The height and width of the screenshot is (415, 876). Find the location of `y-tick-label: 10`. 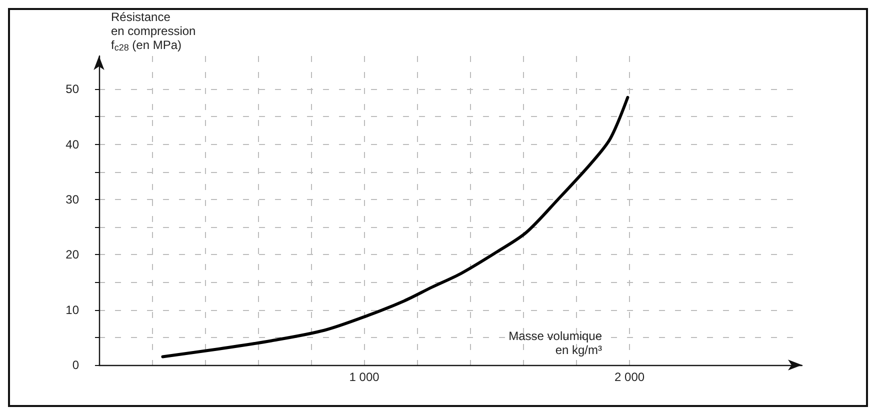

y-tick-label: 10 is located at coordinates (73, 309).